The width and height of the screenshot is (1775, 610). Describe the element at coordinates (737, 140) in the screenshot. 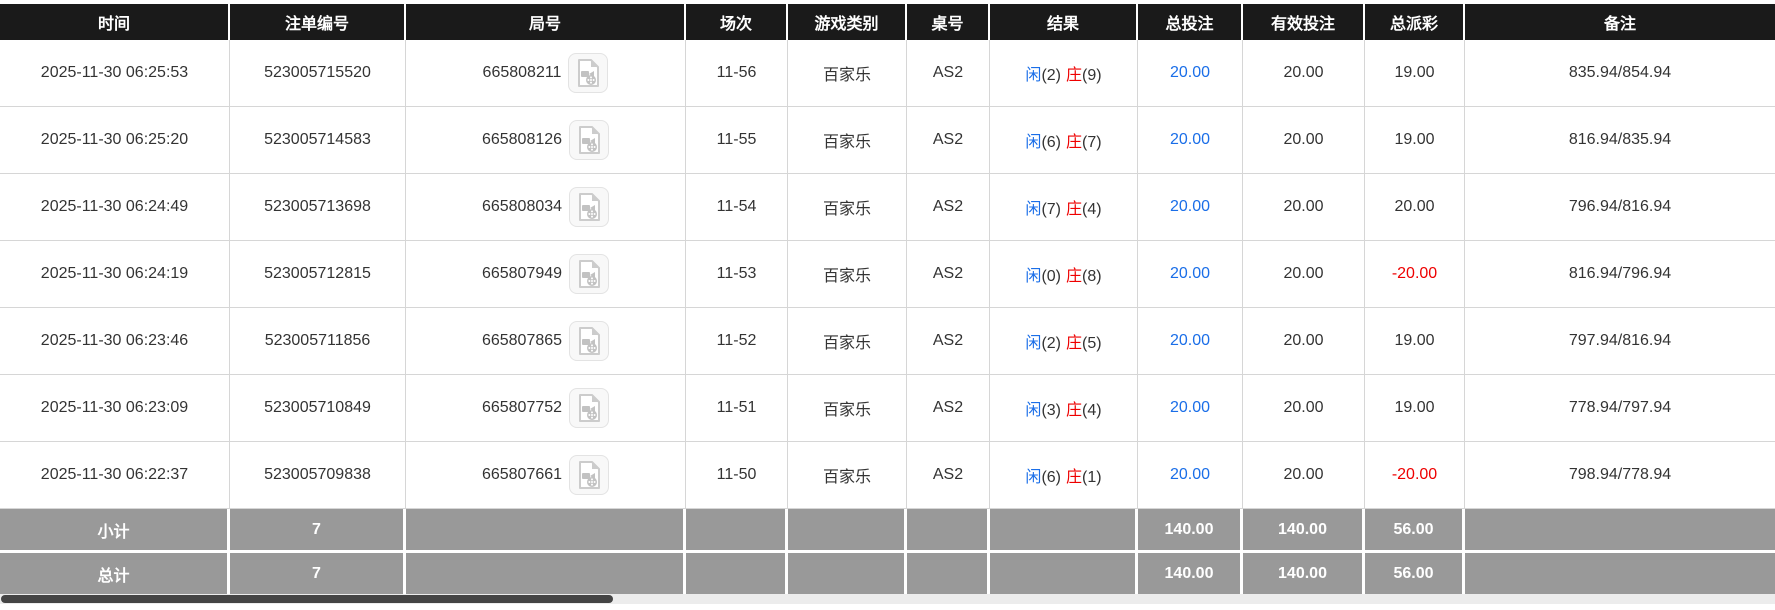

I see `cell-session: 11-55` at that location.